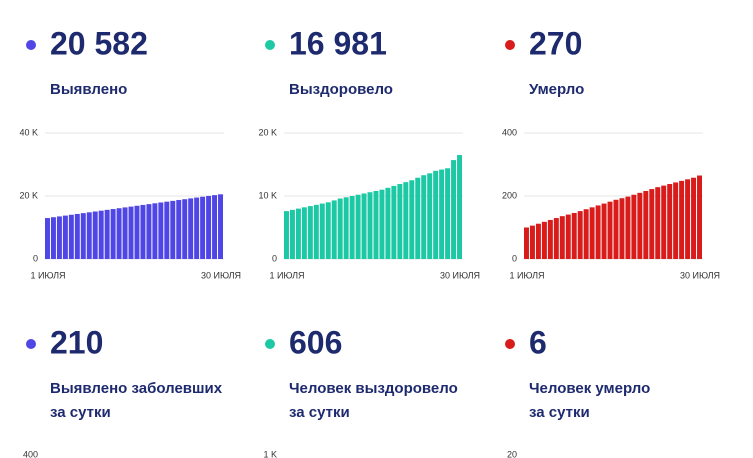  I want to click on stat-label: Человек выздоровело, so click(373, 388).